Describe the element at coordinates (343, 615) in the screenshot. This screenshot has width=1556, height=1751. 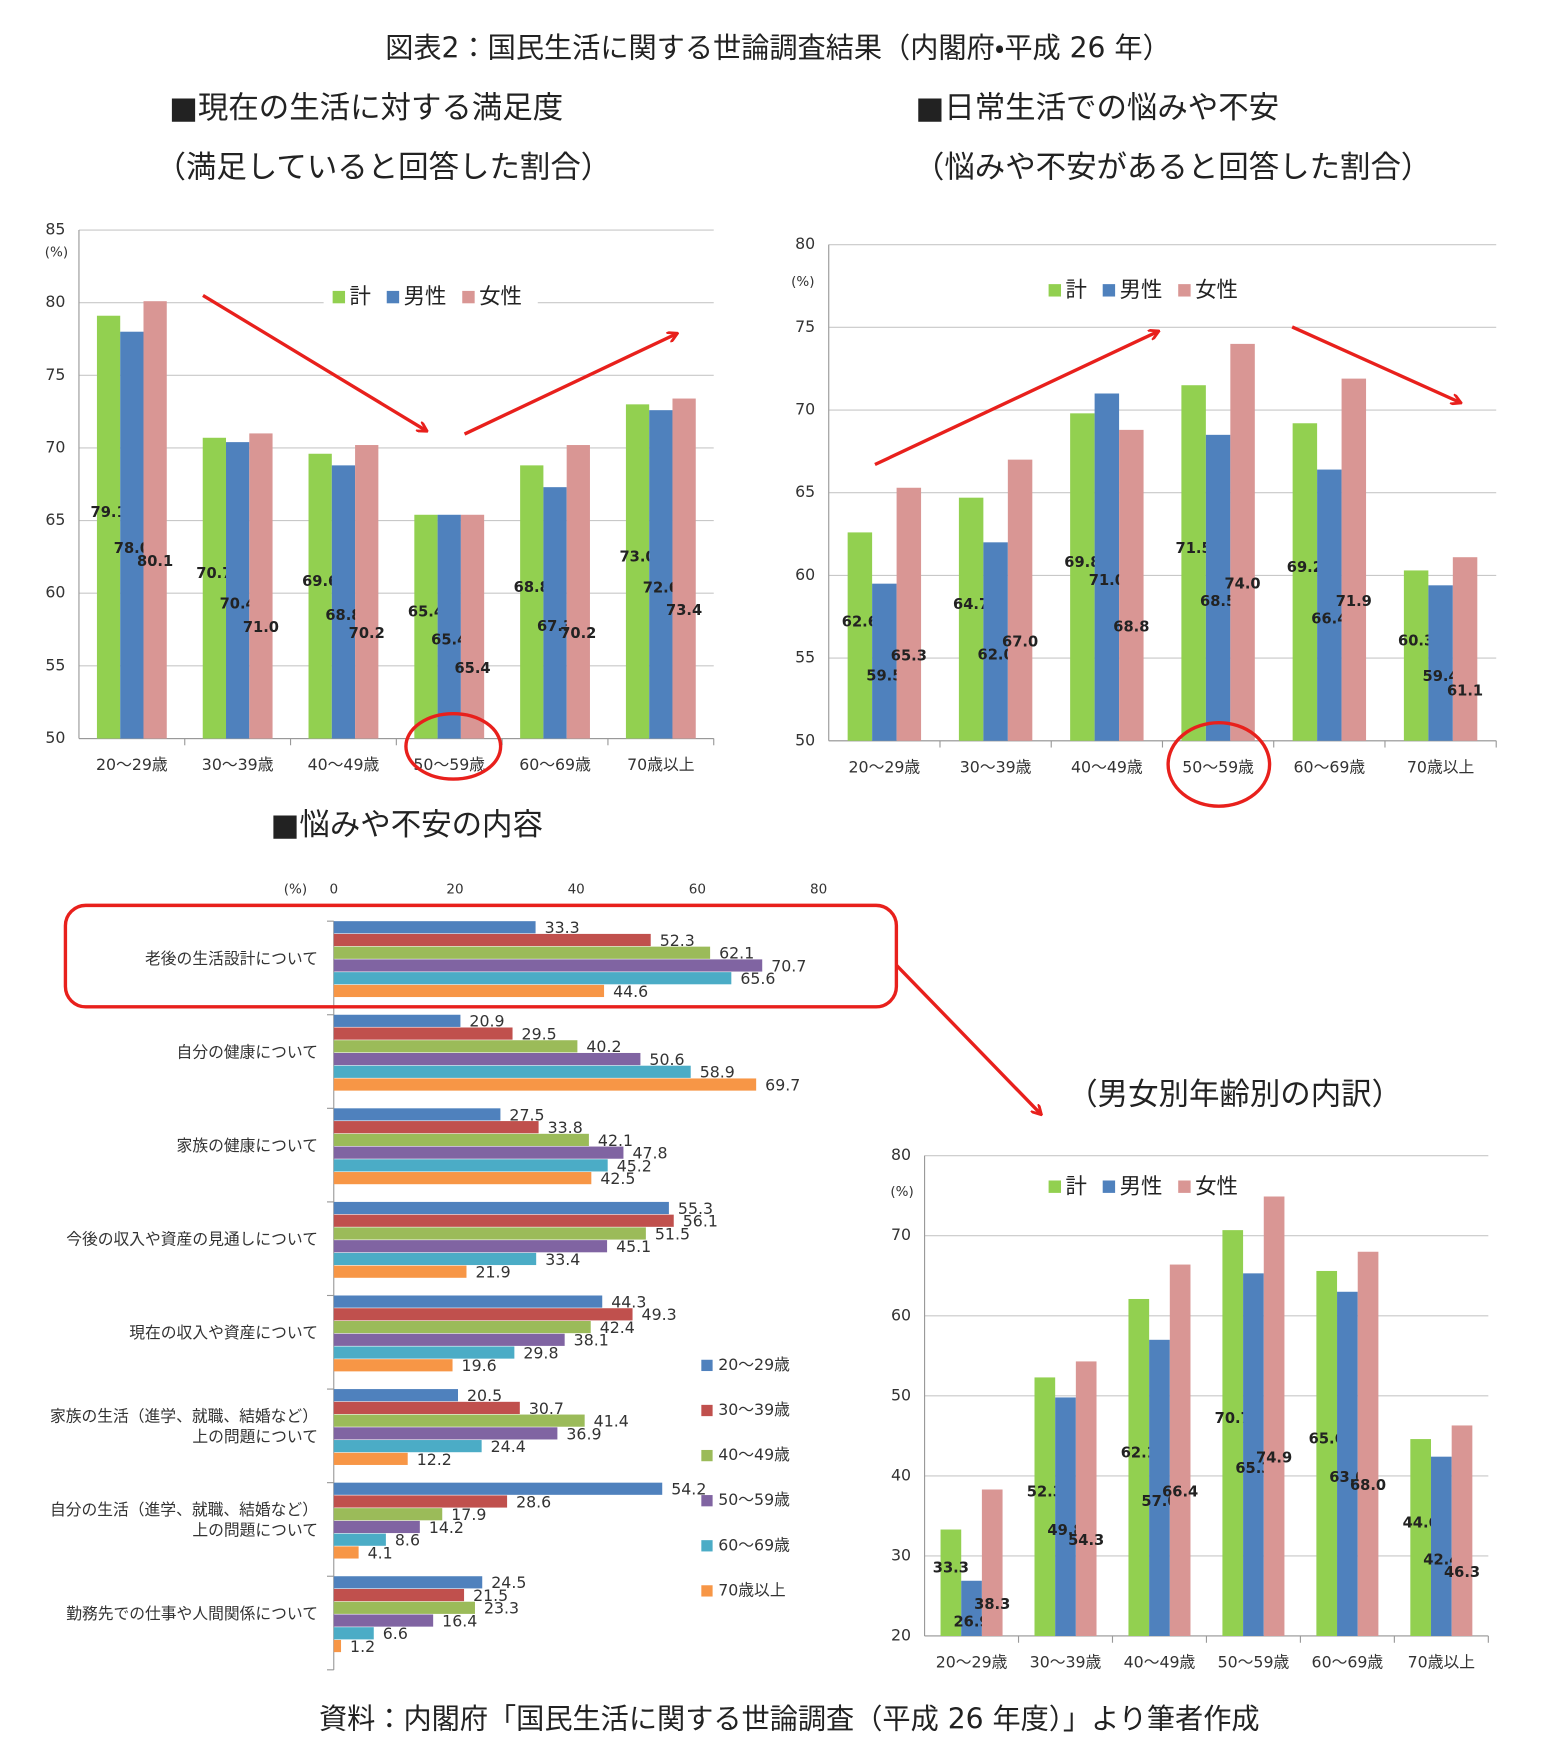
I see `value-label: 68.8` at that location.